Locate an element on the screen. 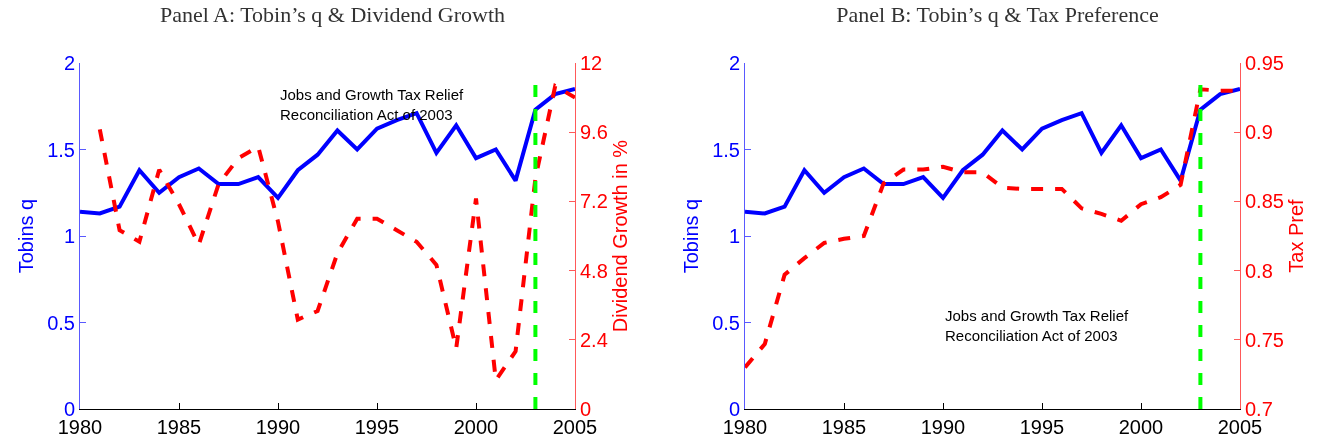  y2-tick-label: 9.6 is located at coordinates (594, 132).